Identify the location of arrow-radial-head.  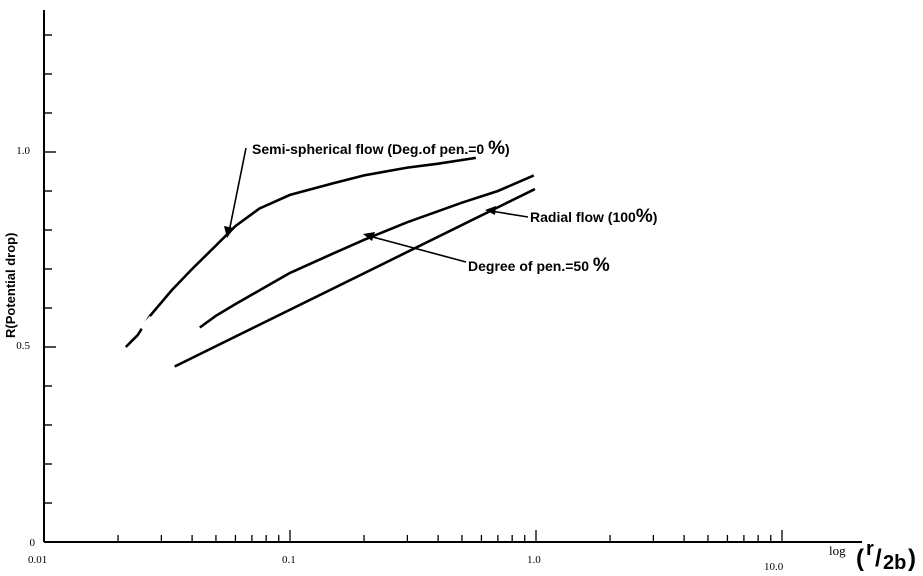
(490, 210).